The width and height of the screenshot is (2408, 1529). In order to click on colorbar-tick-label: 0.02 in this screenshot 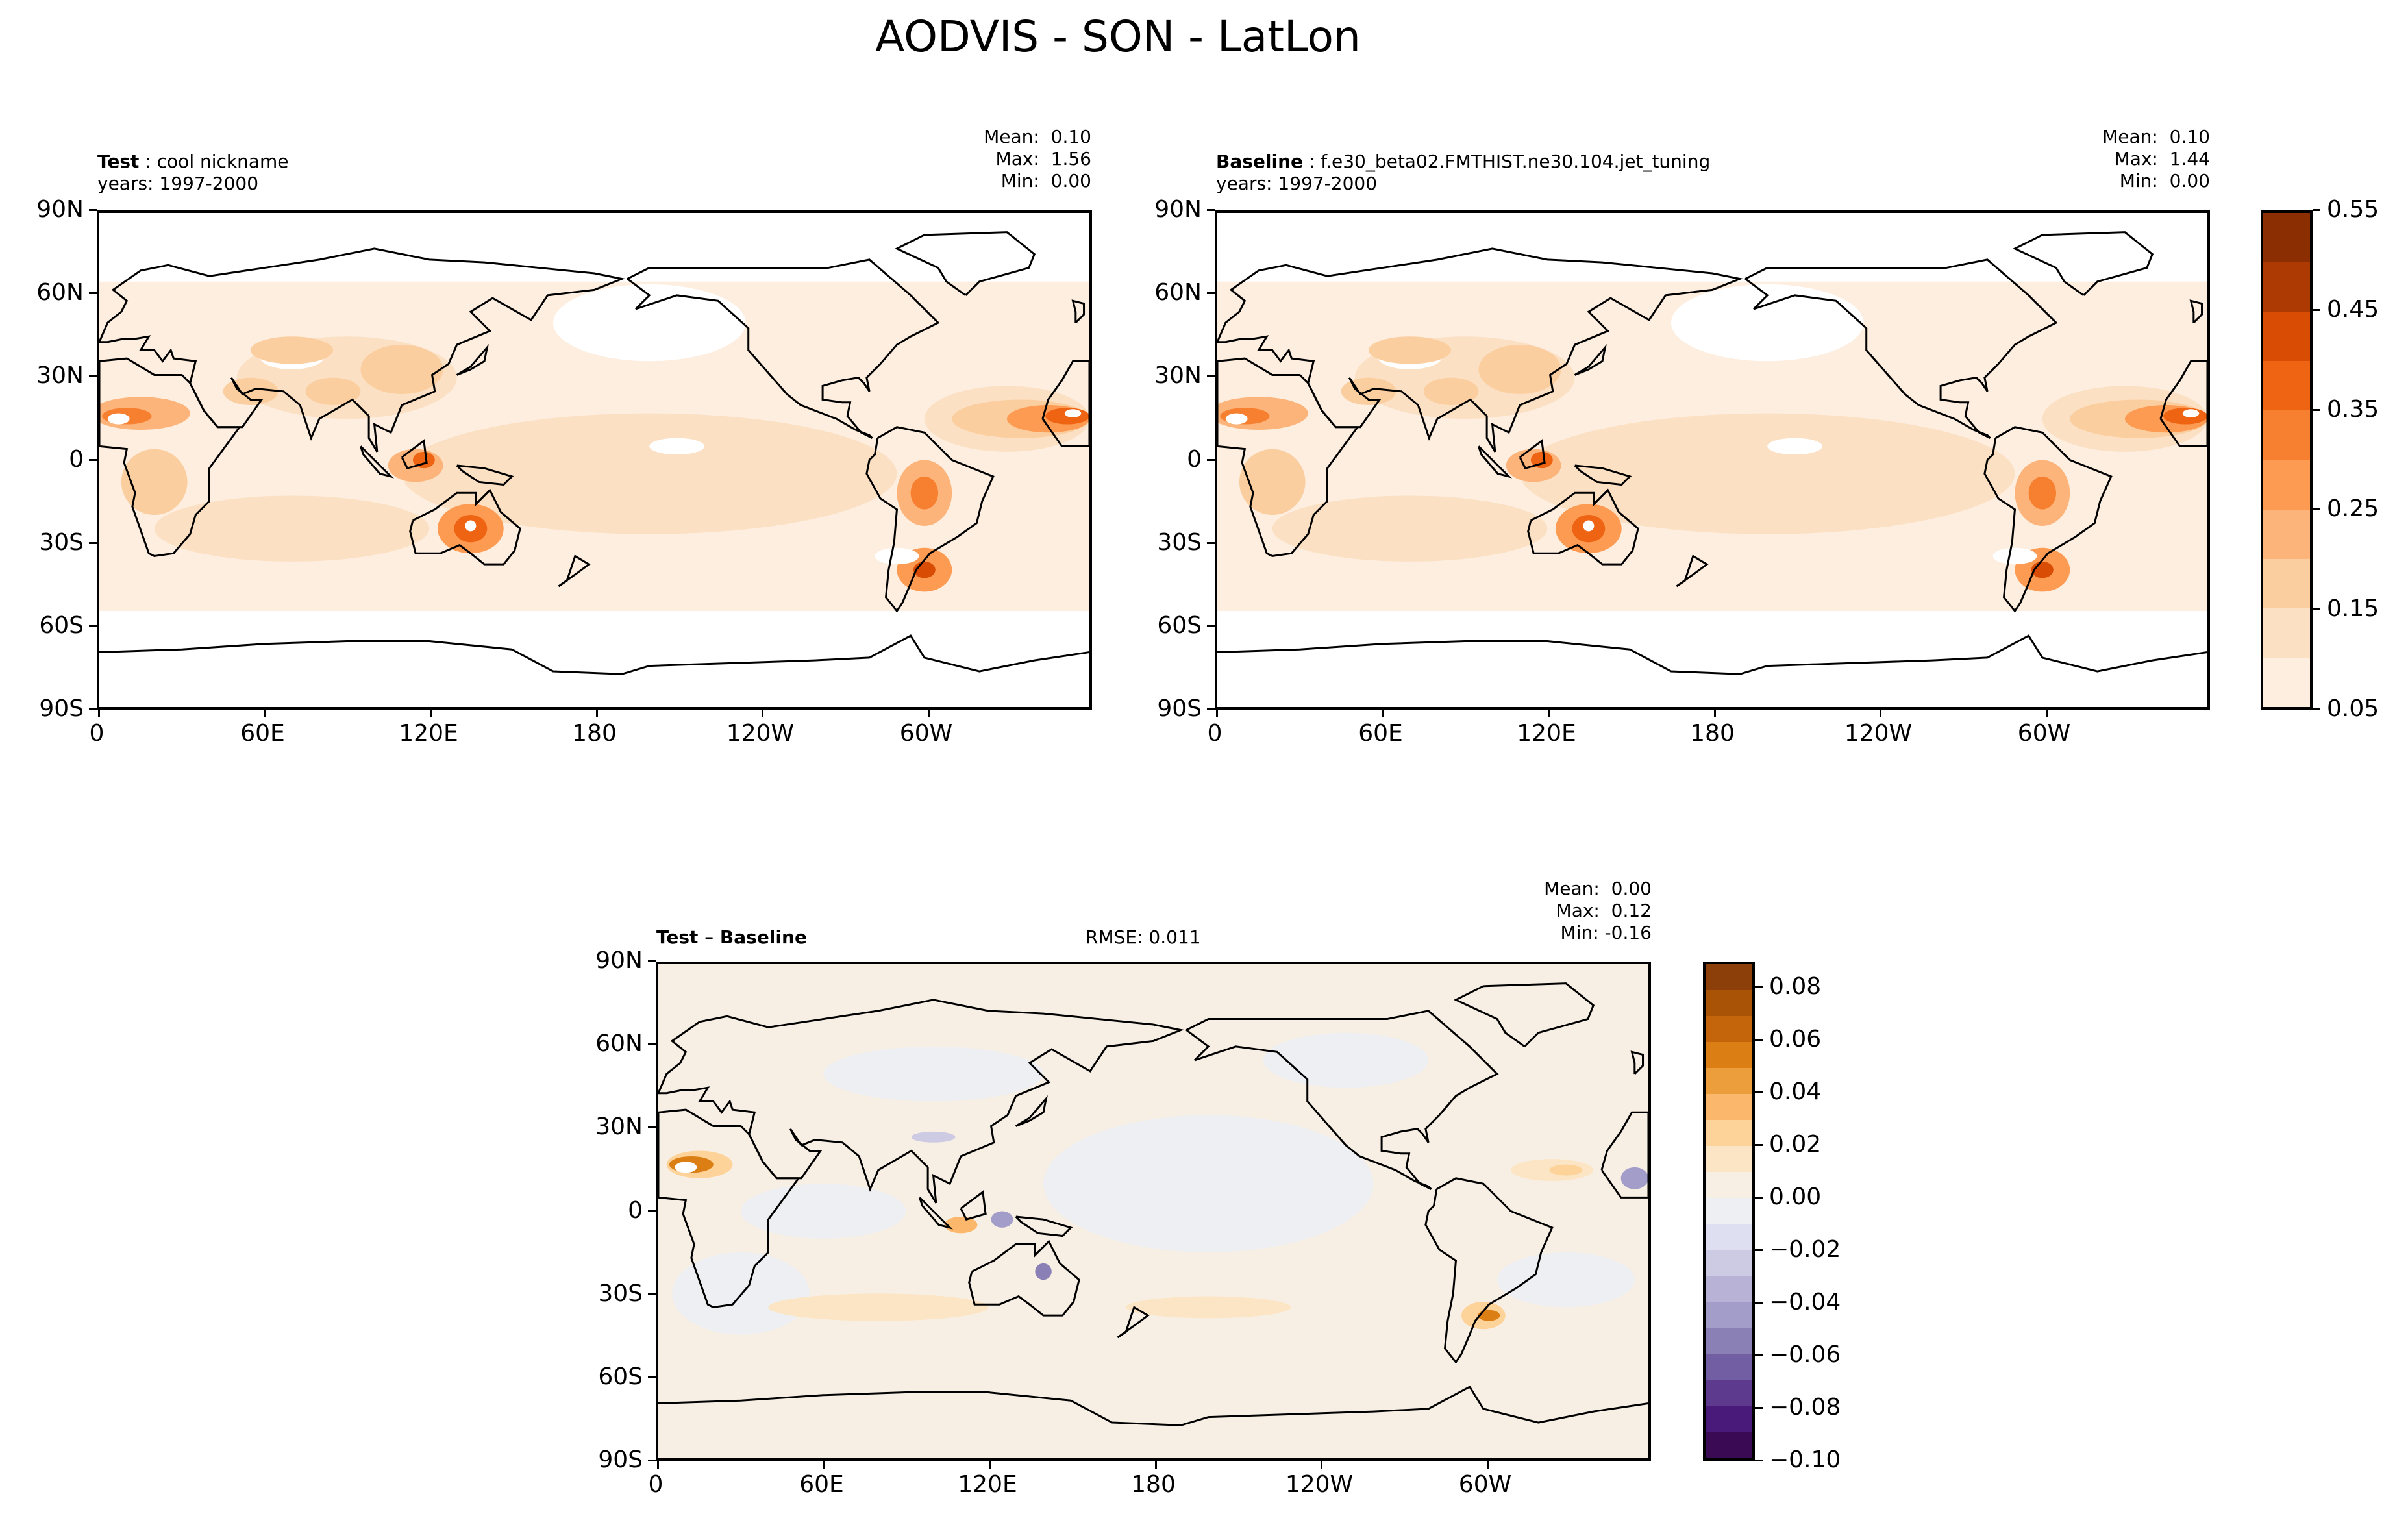, I will do `click(1795, 1144)`.